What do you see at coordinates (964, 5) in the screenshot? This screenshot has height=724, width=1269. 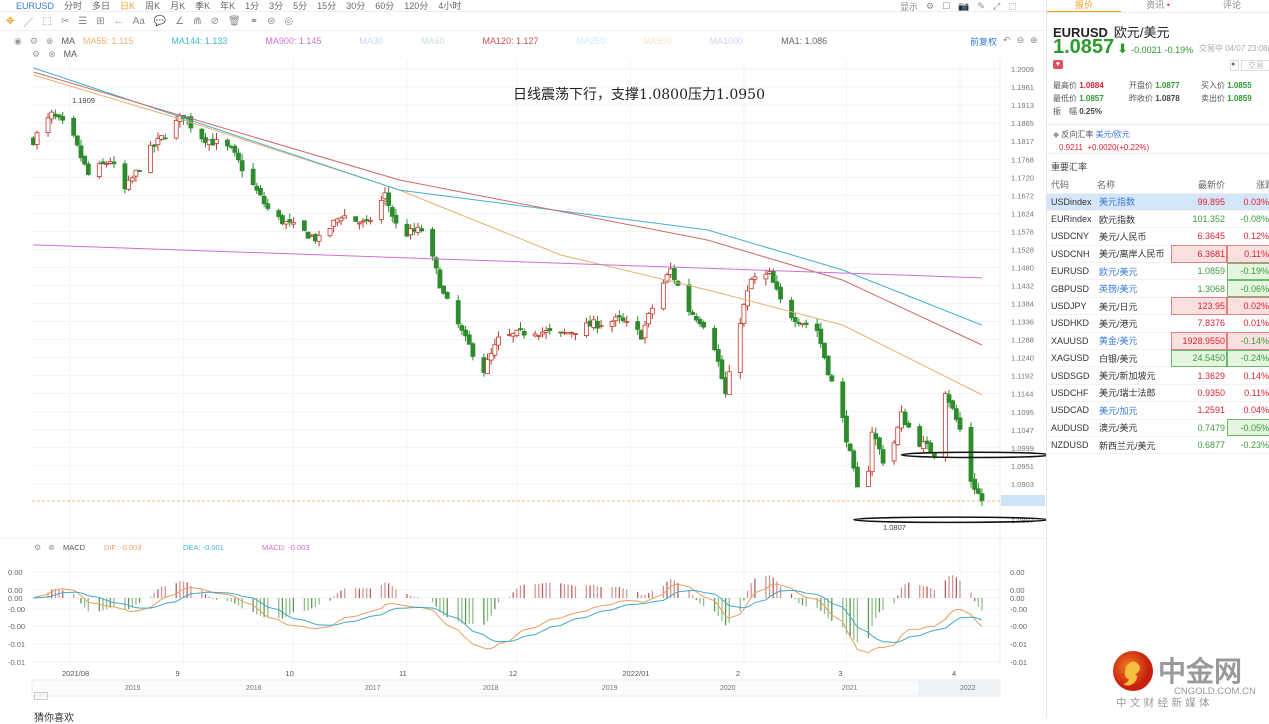 I see `camera-icon: 📷` at bounding box center [964, 5].